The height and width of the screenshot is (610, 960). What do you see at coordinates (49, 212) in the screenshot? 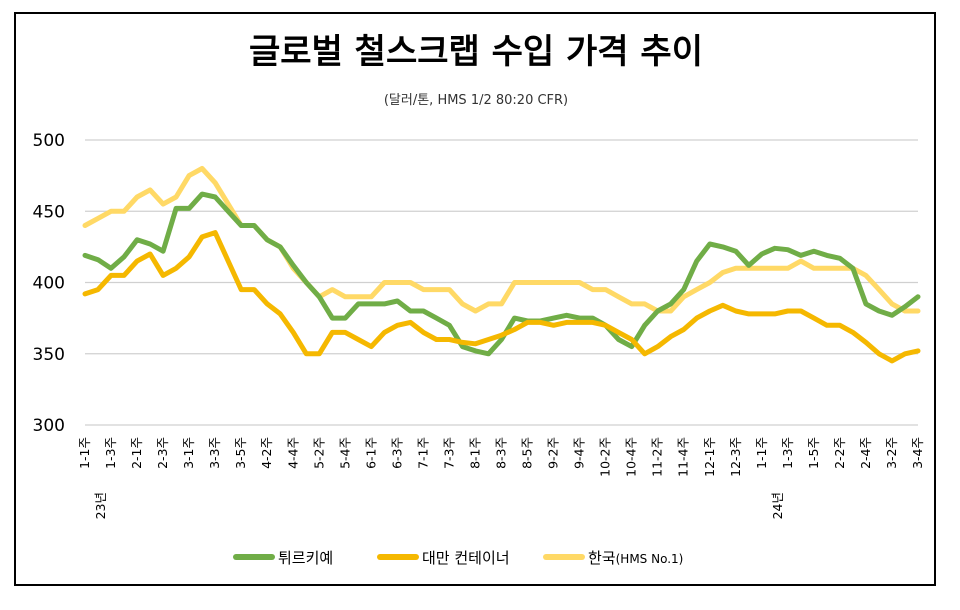
I see `y-tick-label: 450` at bounding box center [49, 212].